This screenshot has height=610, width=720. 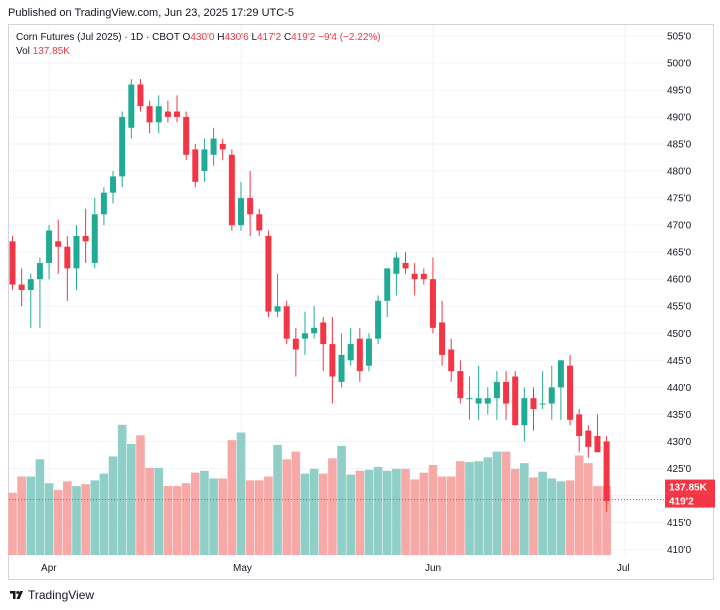 I want to click on y-tick-label: 470'0, so click(x=679, y=226).